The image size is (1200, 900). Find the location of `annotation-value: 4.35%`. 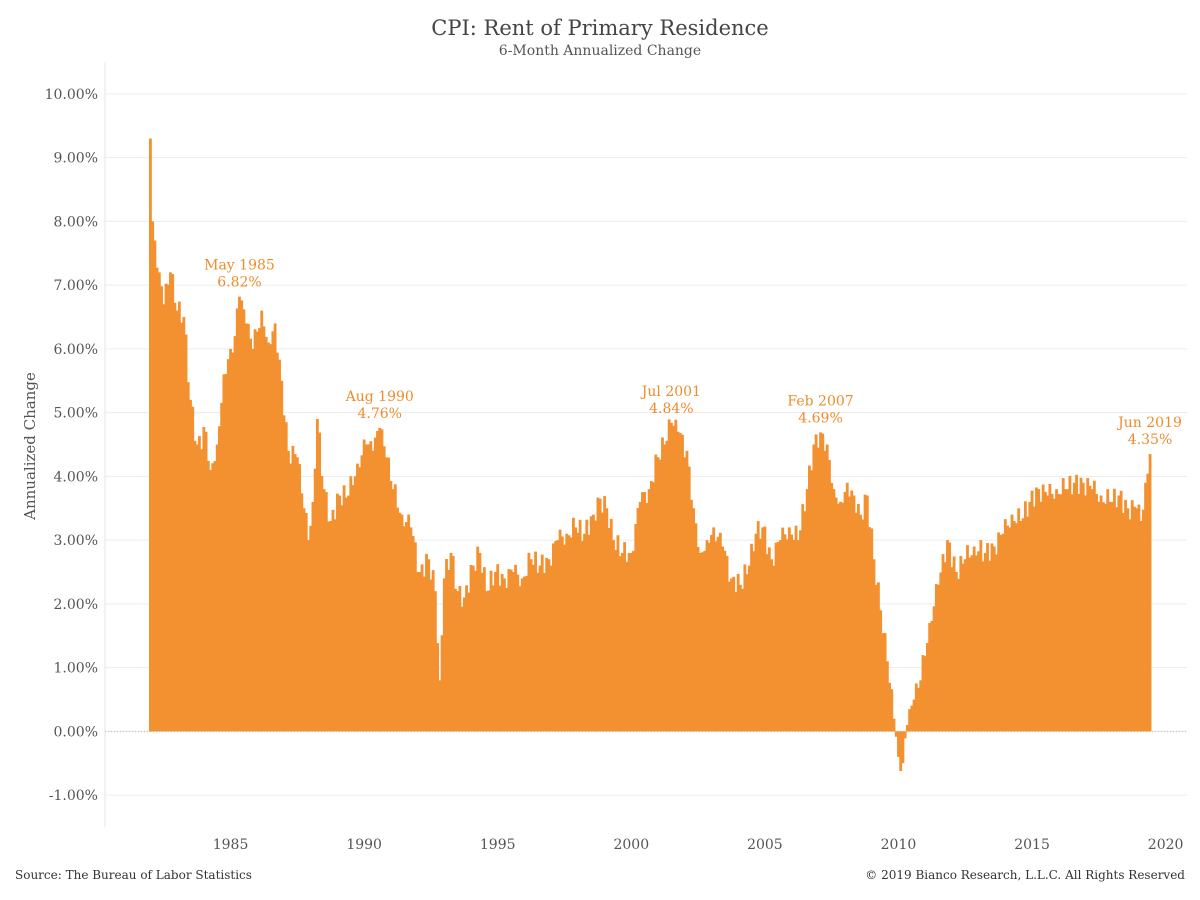

annotation-value: 4.35% is located at coordinates (1150, 440).